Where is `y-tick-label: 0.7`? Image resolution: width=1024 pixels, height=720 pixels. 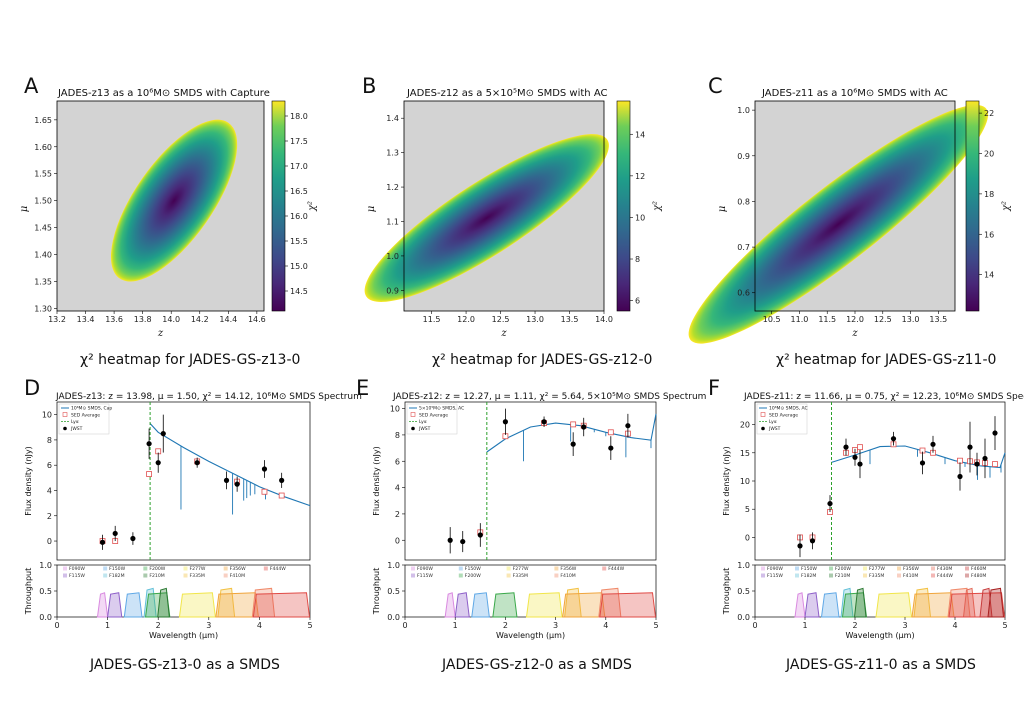
y-tick-label: 0.7 is located at coordinates (743, 247).